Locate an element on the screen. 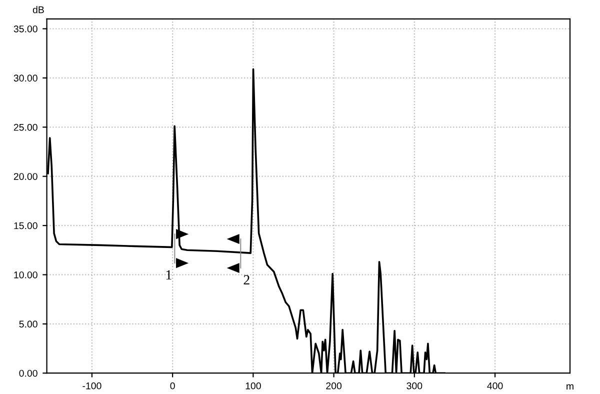  y-tick-label: 10.00 is located at coordinates (26, 274).